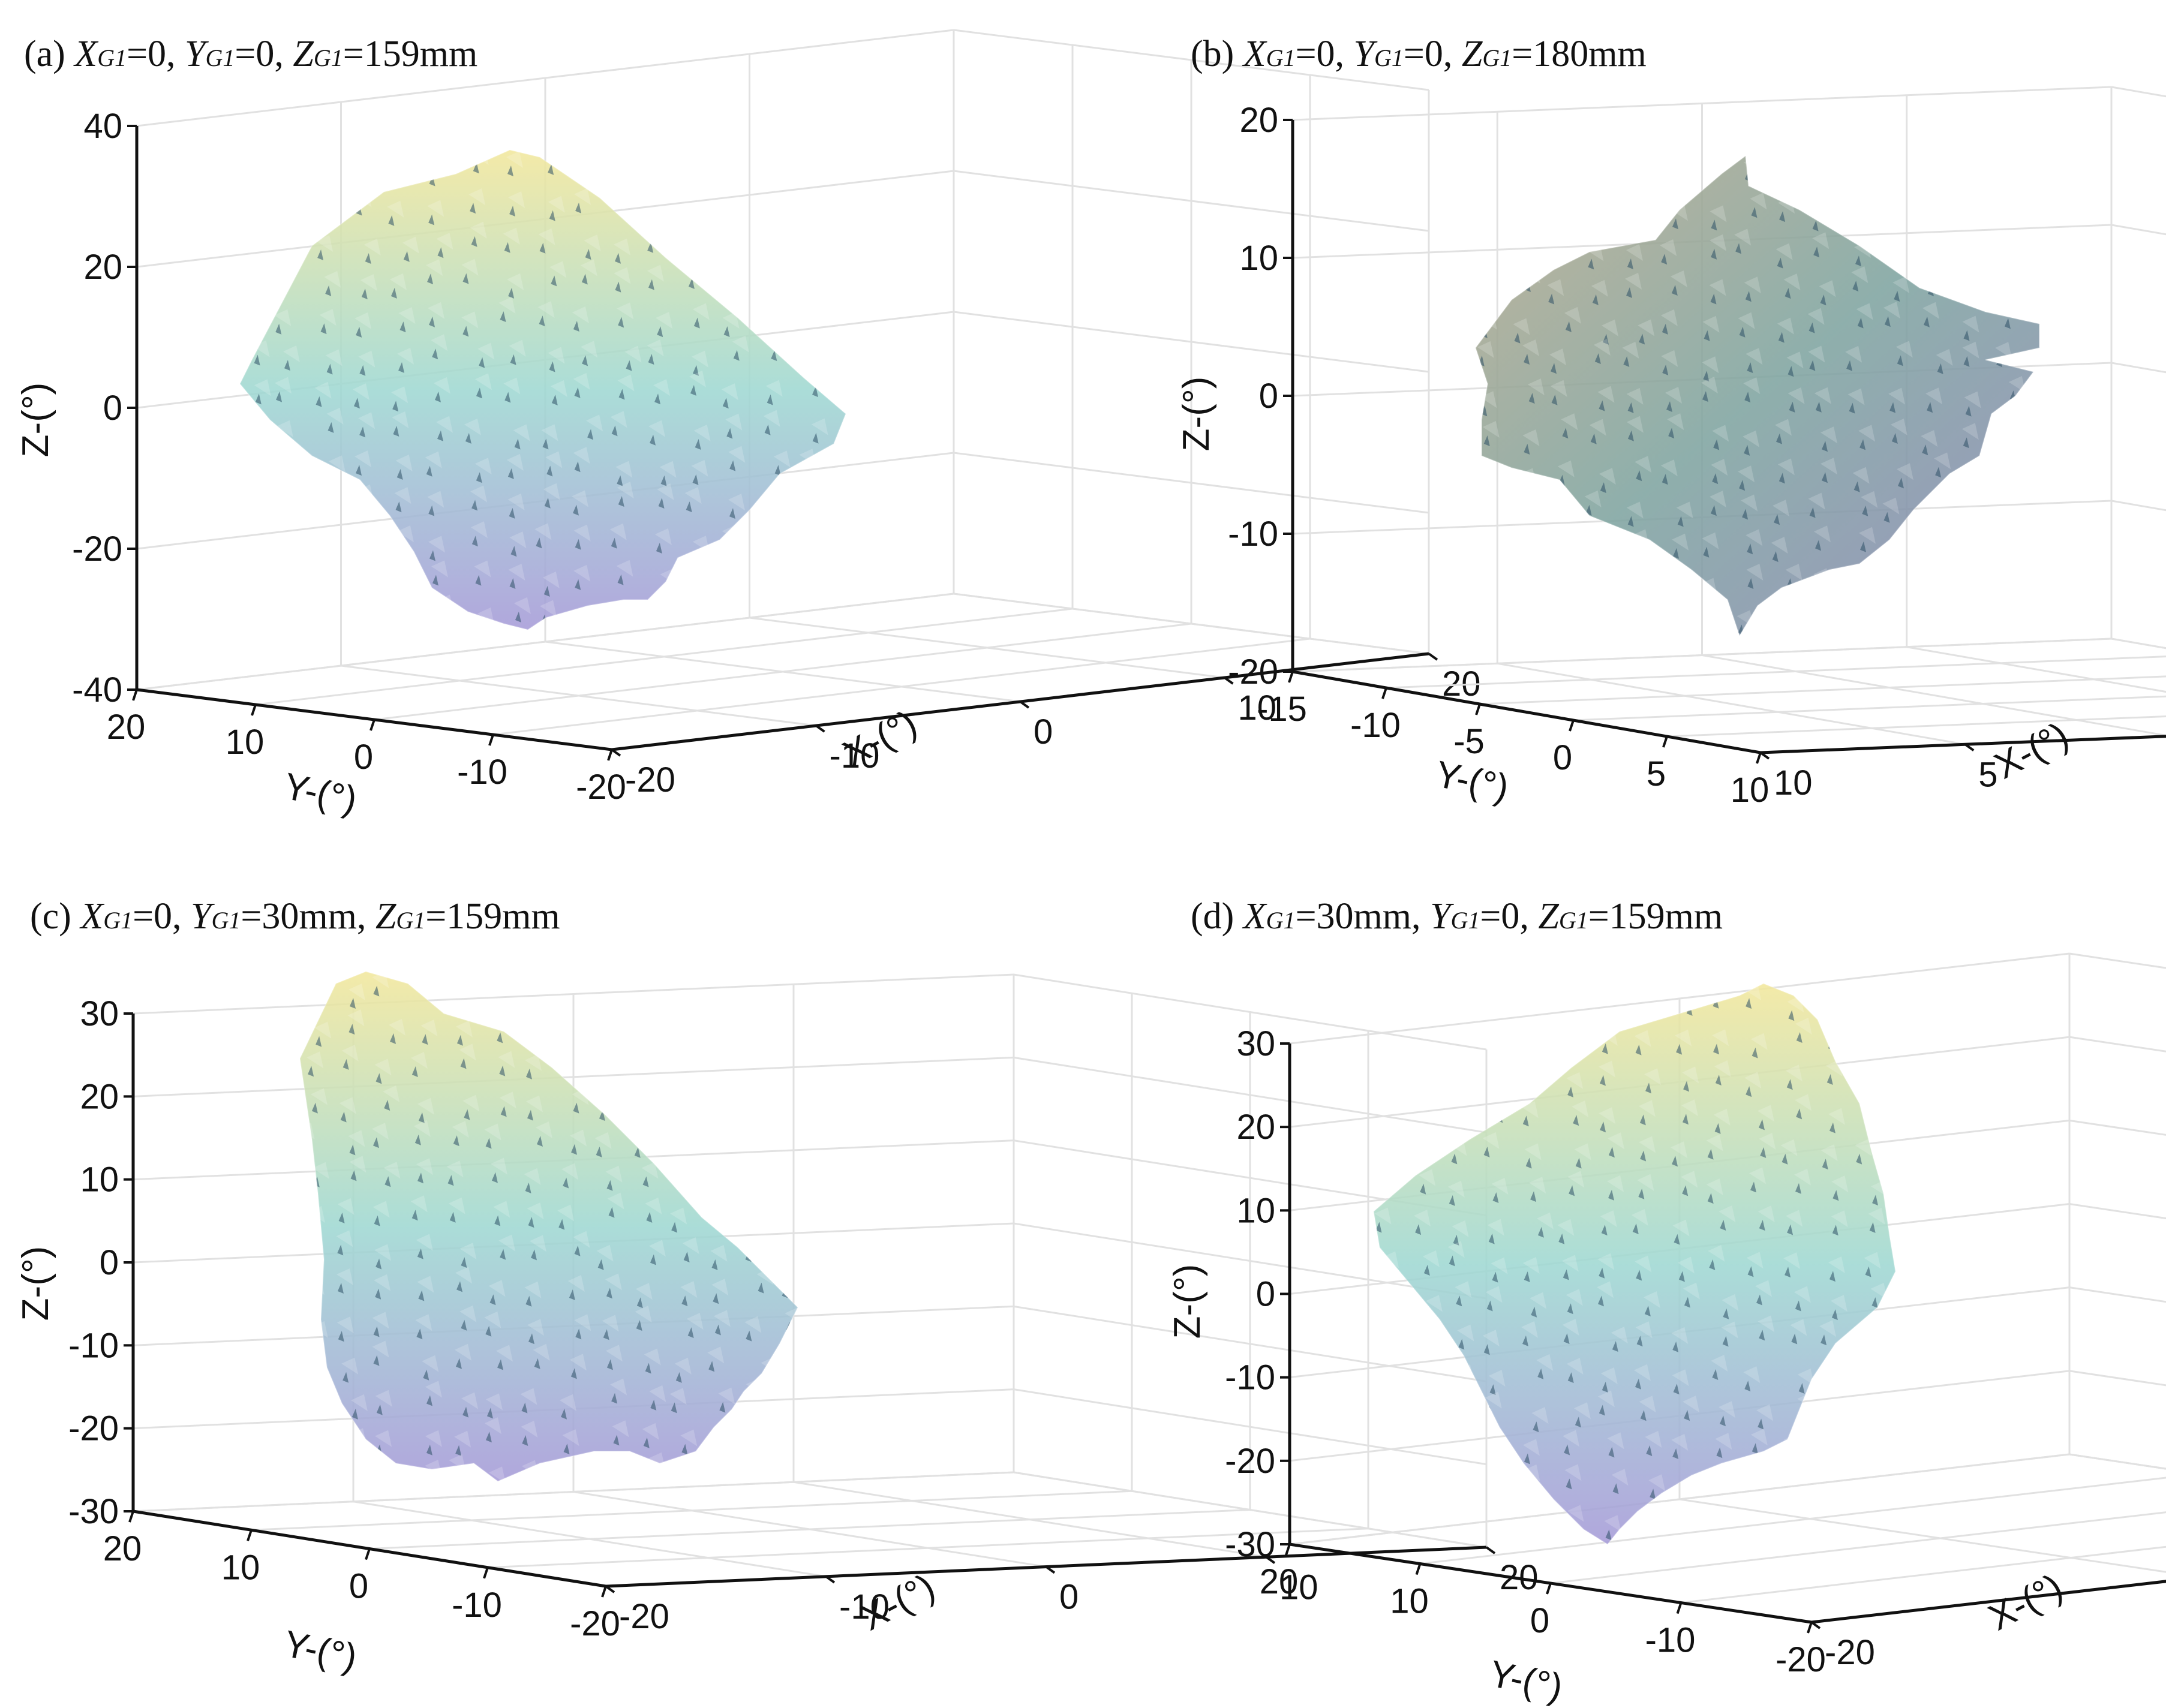  I want to click on x-tick-label: 5, so click(1987, 775).